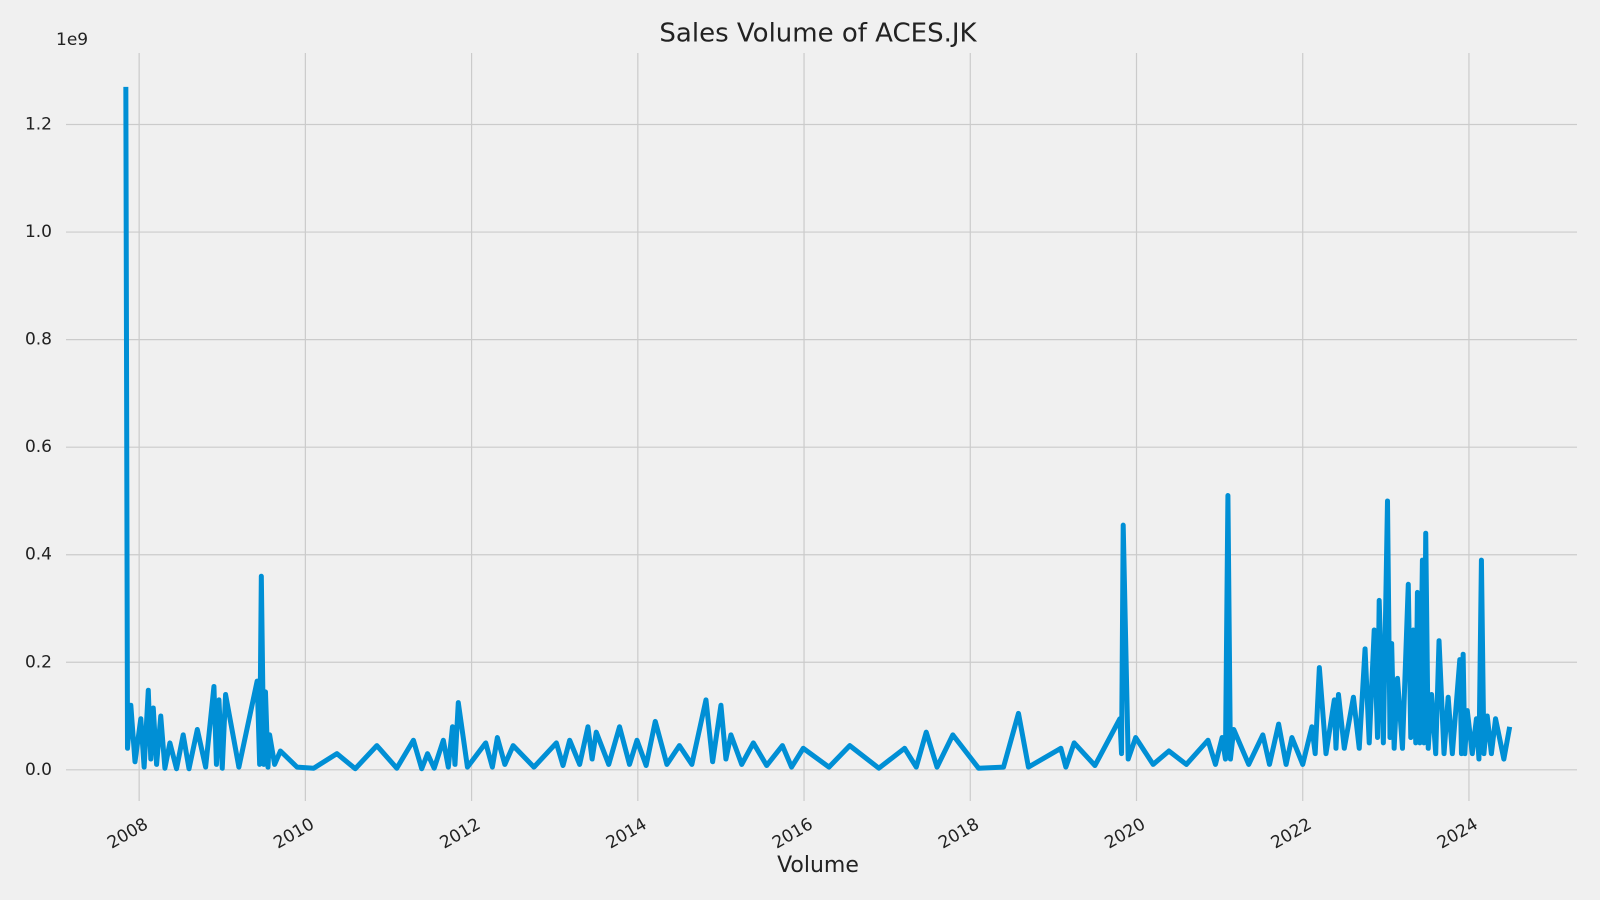  What do you see at coordinates (38, 555) in the screenshot?
I see `y-tick-label: 0.4` at bounding box center [38, 555].